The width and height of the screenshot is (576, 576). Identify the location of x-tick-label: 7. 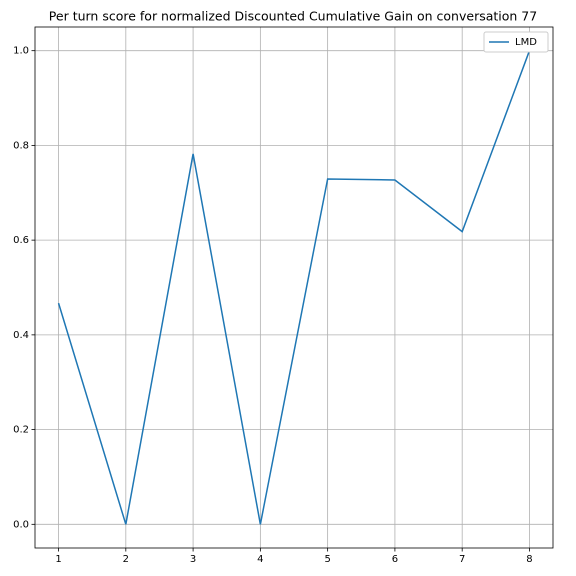
(462, 559).